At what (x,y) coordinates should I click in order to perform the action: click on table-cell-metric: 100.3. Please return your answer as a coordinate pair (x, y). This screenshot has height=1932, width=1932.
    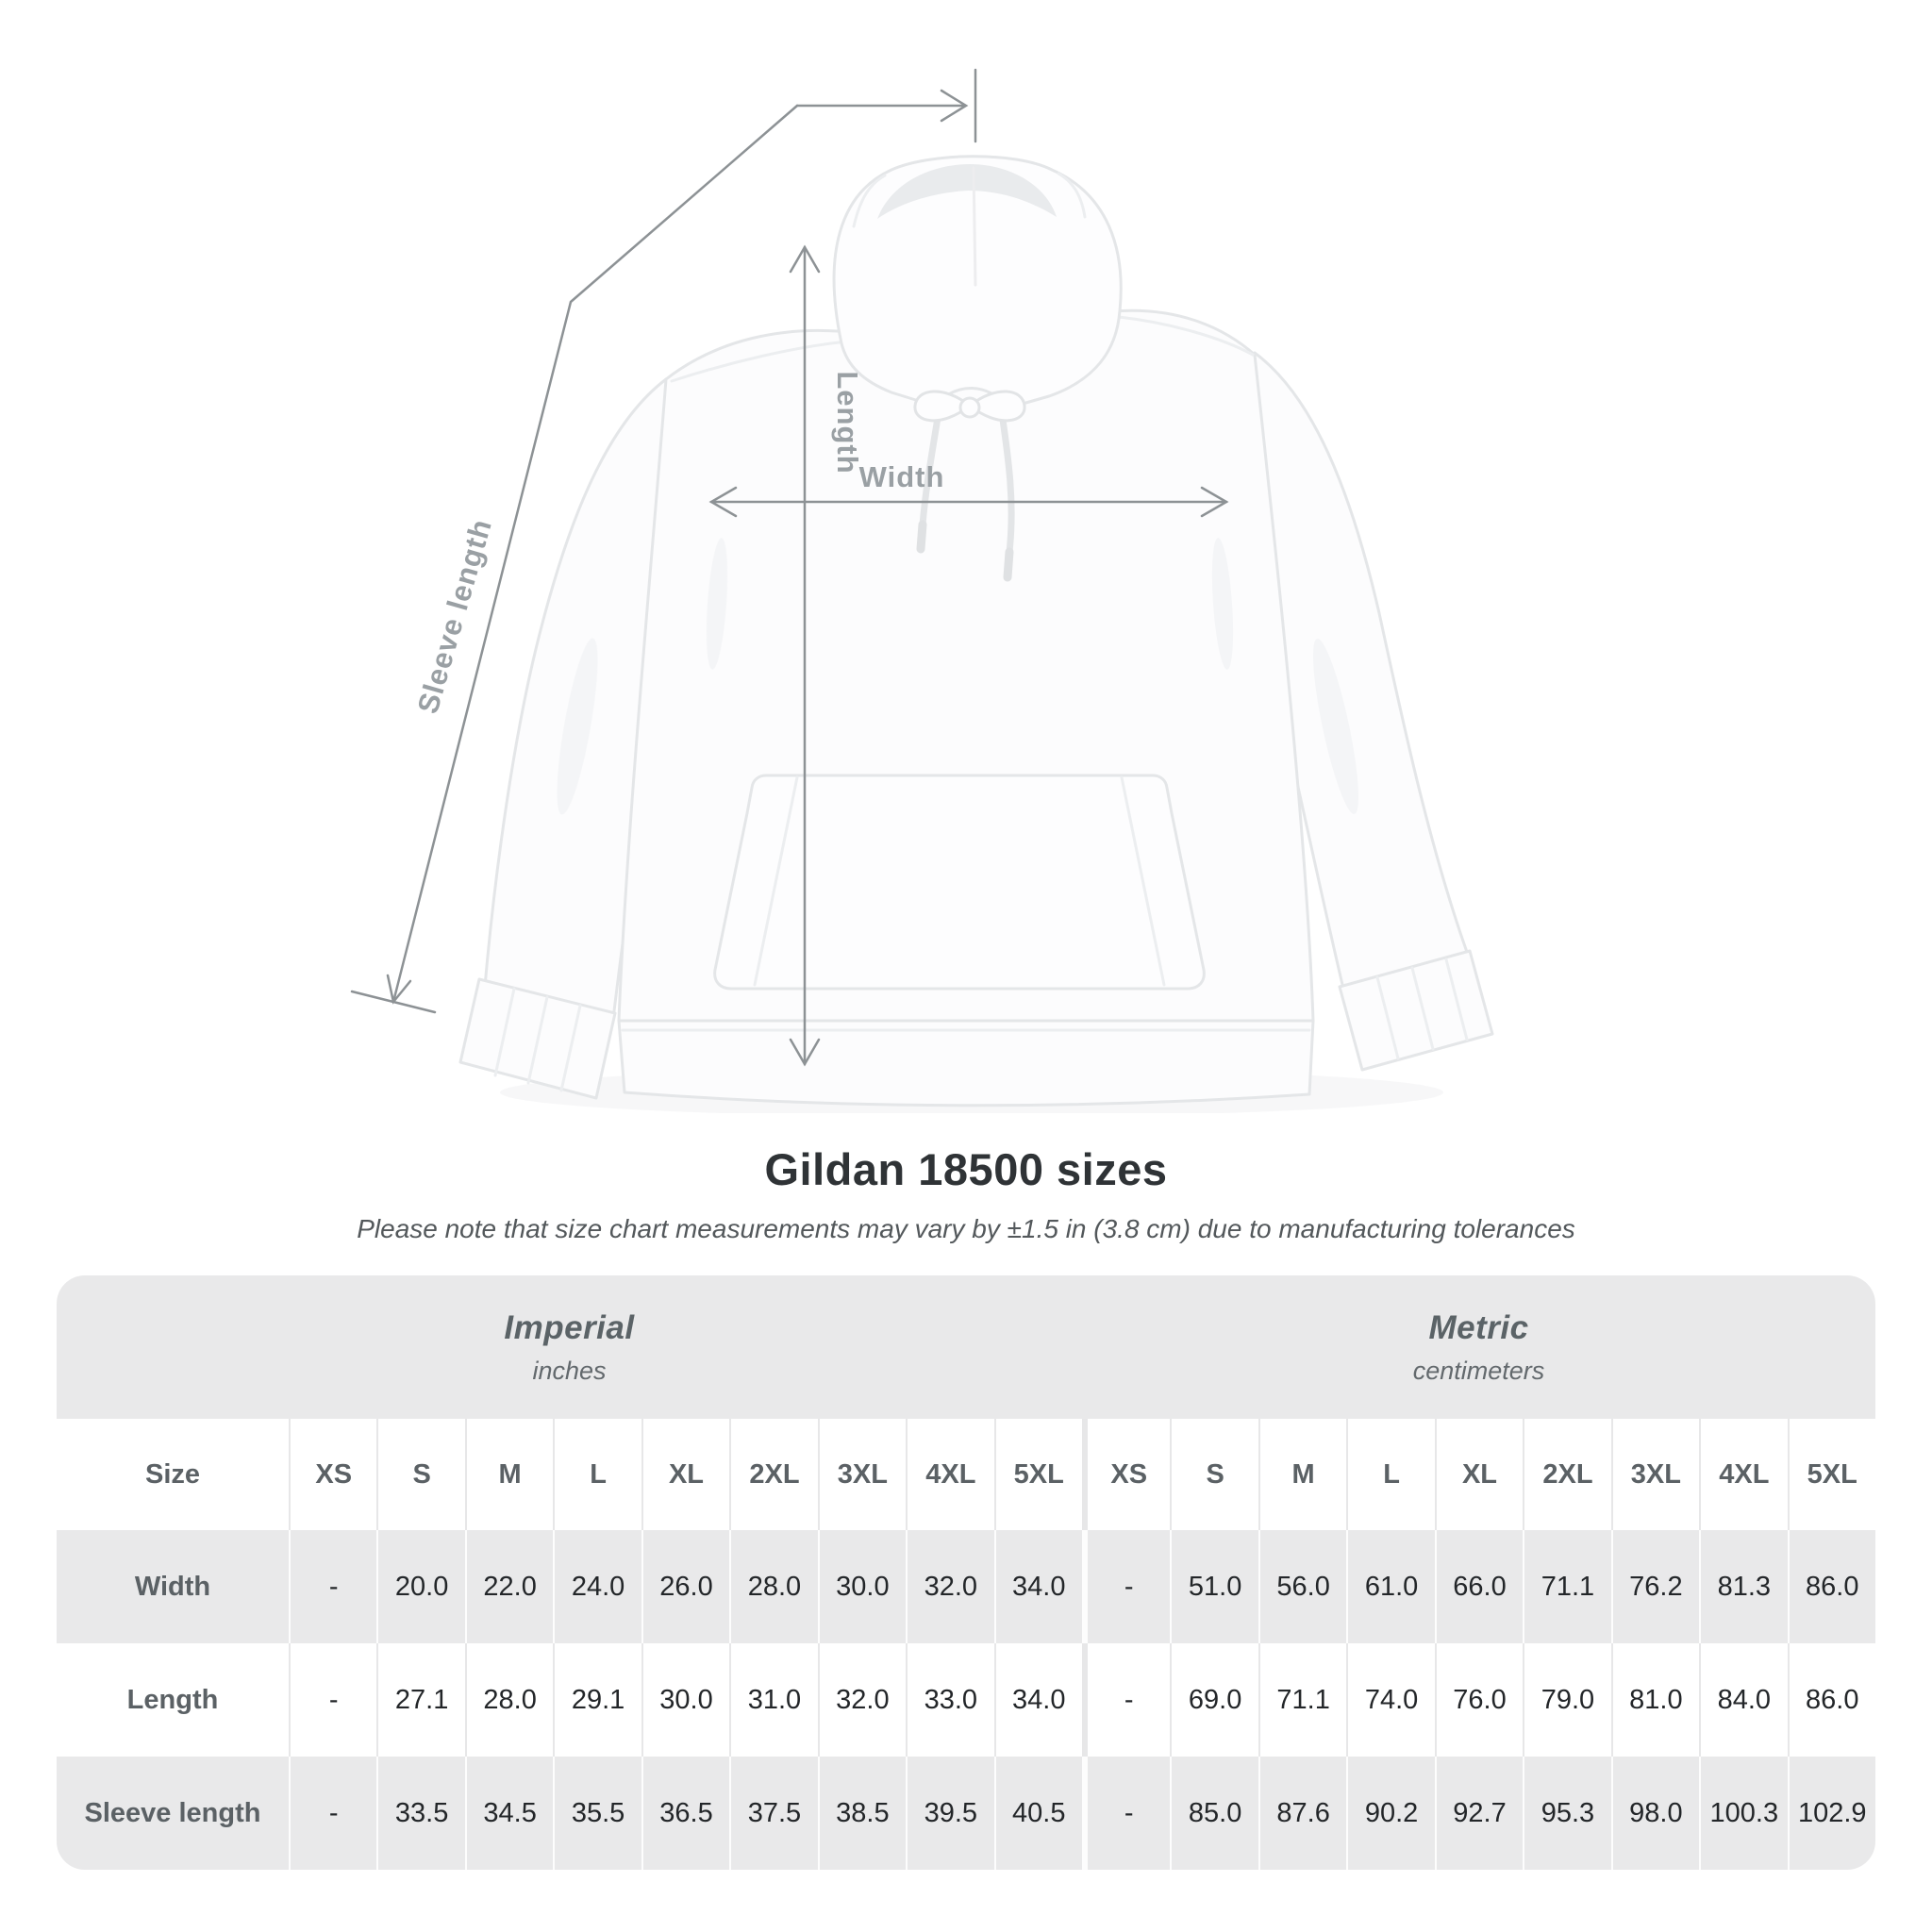
    Looking at the image, I should click on (1743, 1814).